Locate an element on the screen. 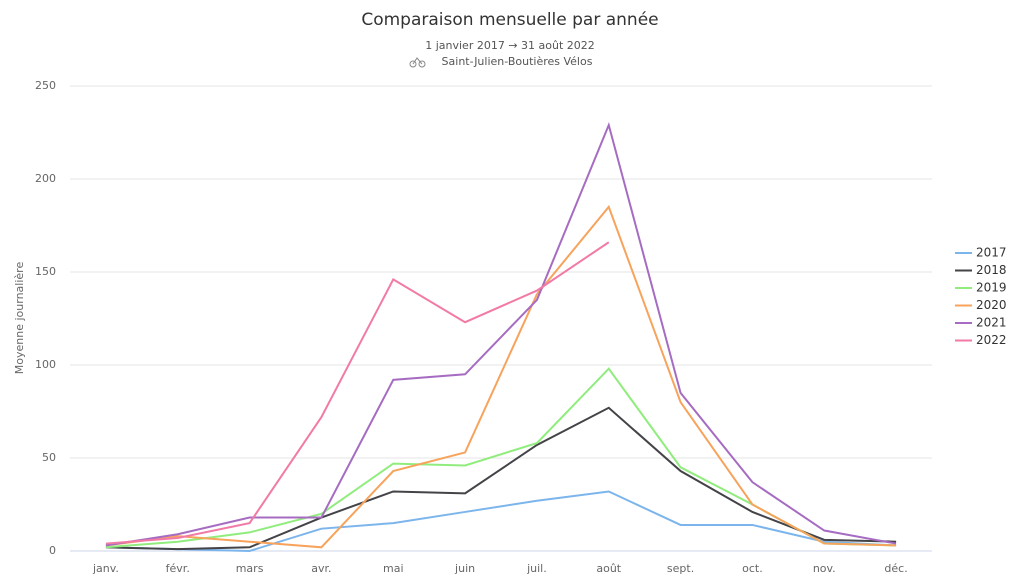  legend-label: 2018 is located at coordinates (991, 270).